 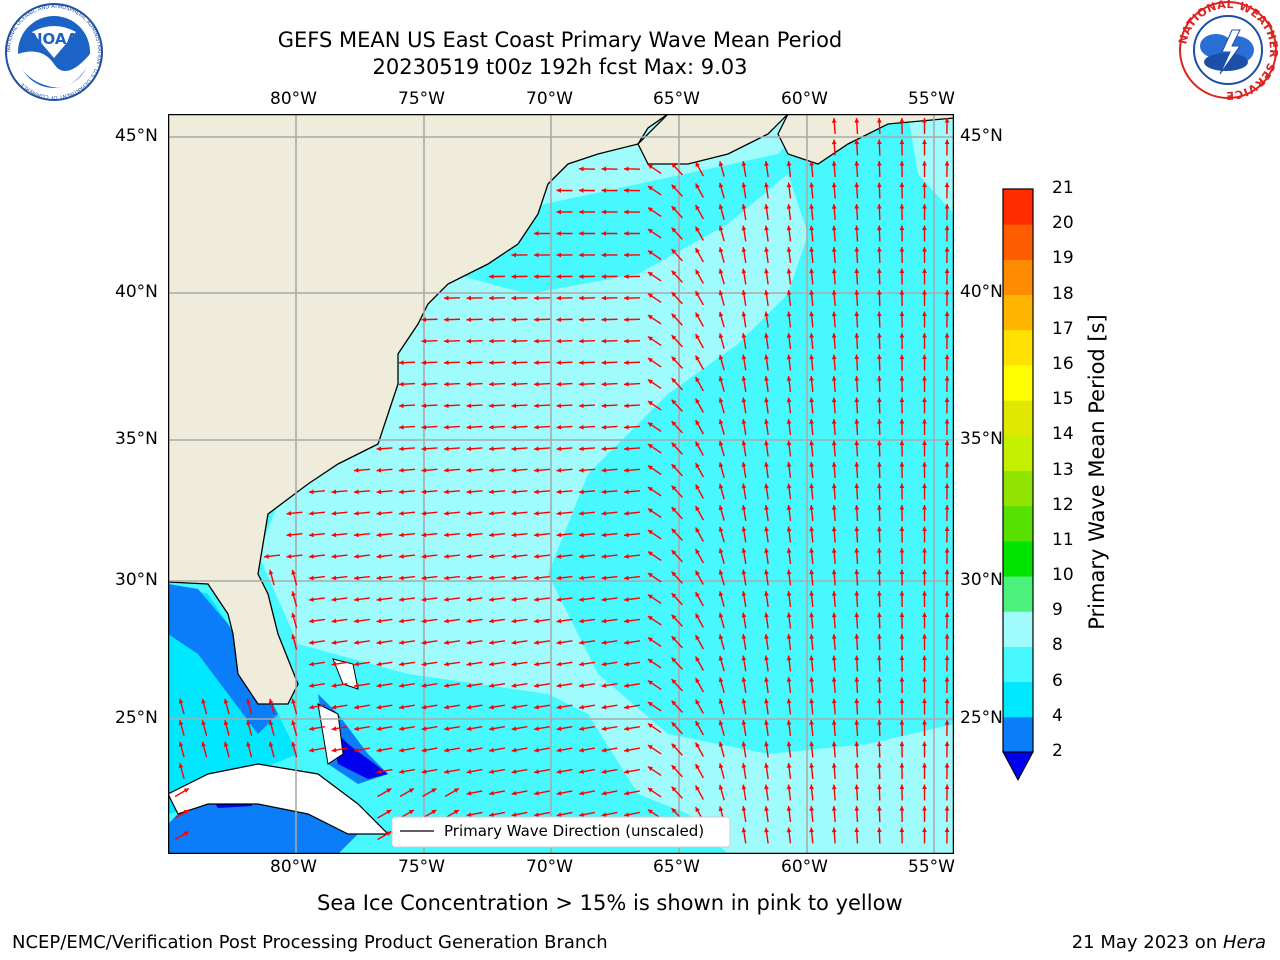 What do you see at coordinates (54, 39) in the screenshot?
I see `noaa-logo-text: NOAA` at bounding box center [54, 39].